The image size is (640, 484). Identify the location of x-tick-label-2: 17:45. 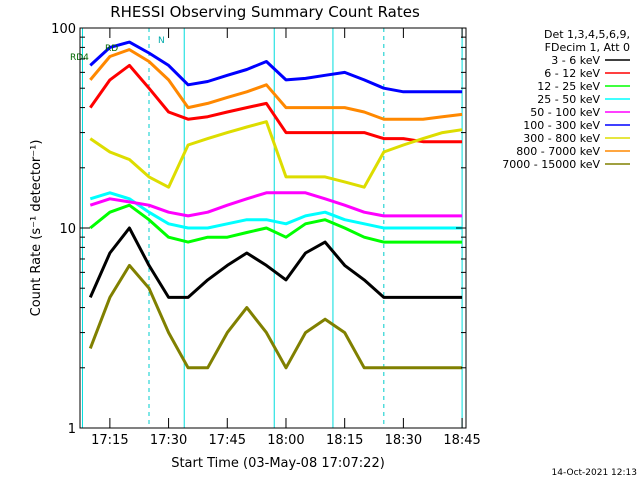
(227, 440).